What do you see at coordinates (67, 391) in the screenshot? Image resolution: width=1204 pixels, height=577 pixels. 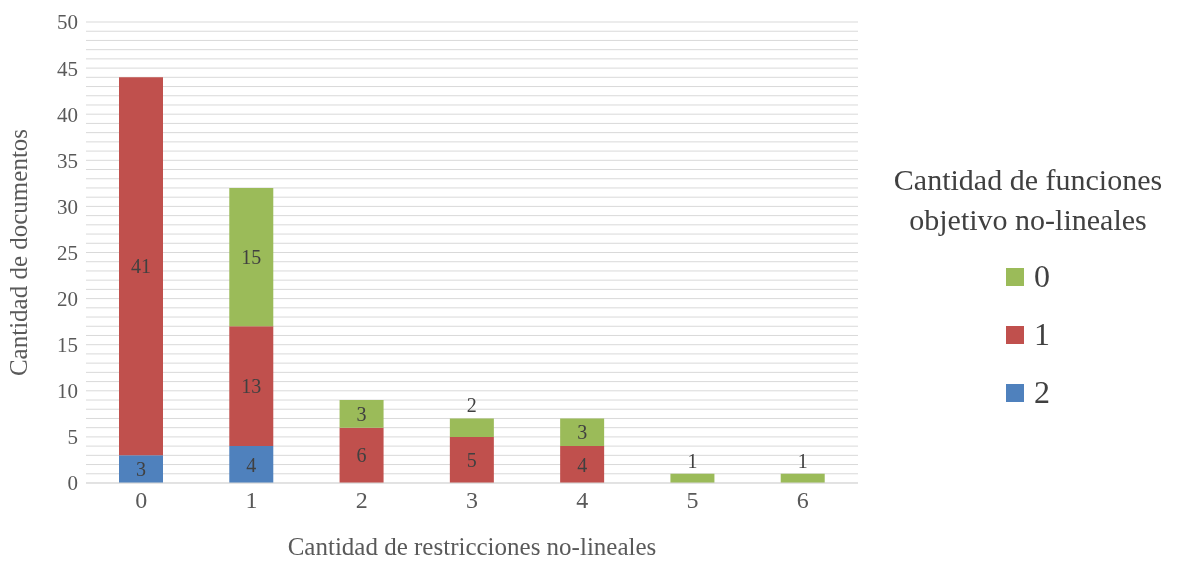 I see `y-tick-label: 10` at bounding box center [67, 391].